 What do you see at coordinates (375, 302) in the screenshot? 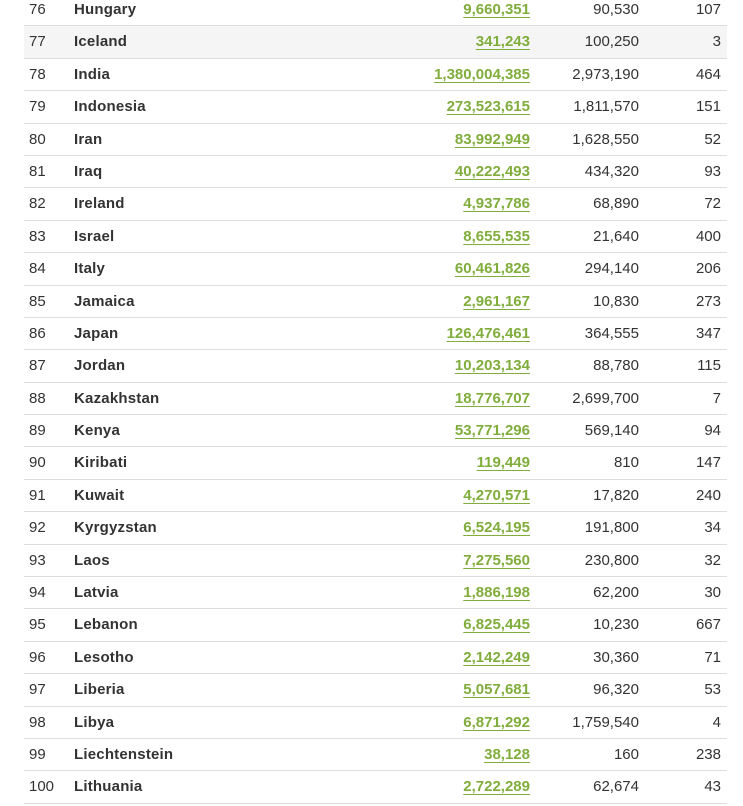
I see `table-row: 85 Jamaica 2,961,167 10,830 273` at bounding box center [375, 302].